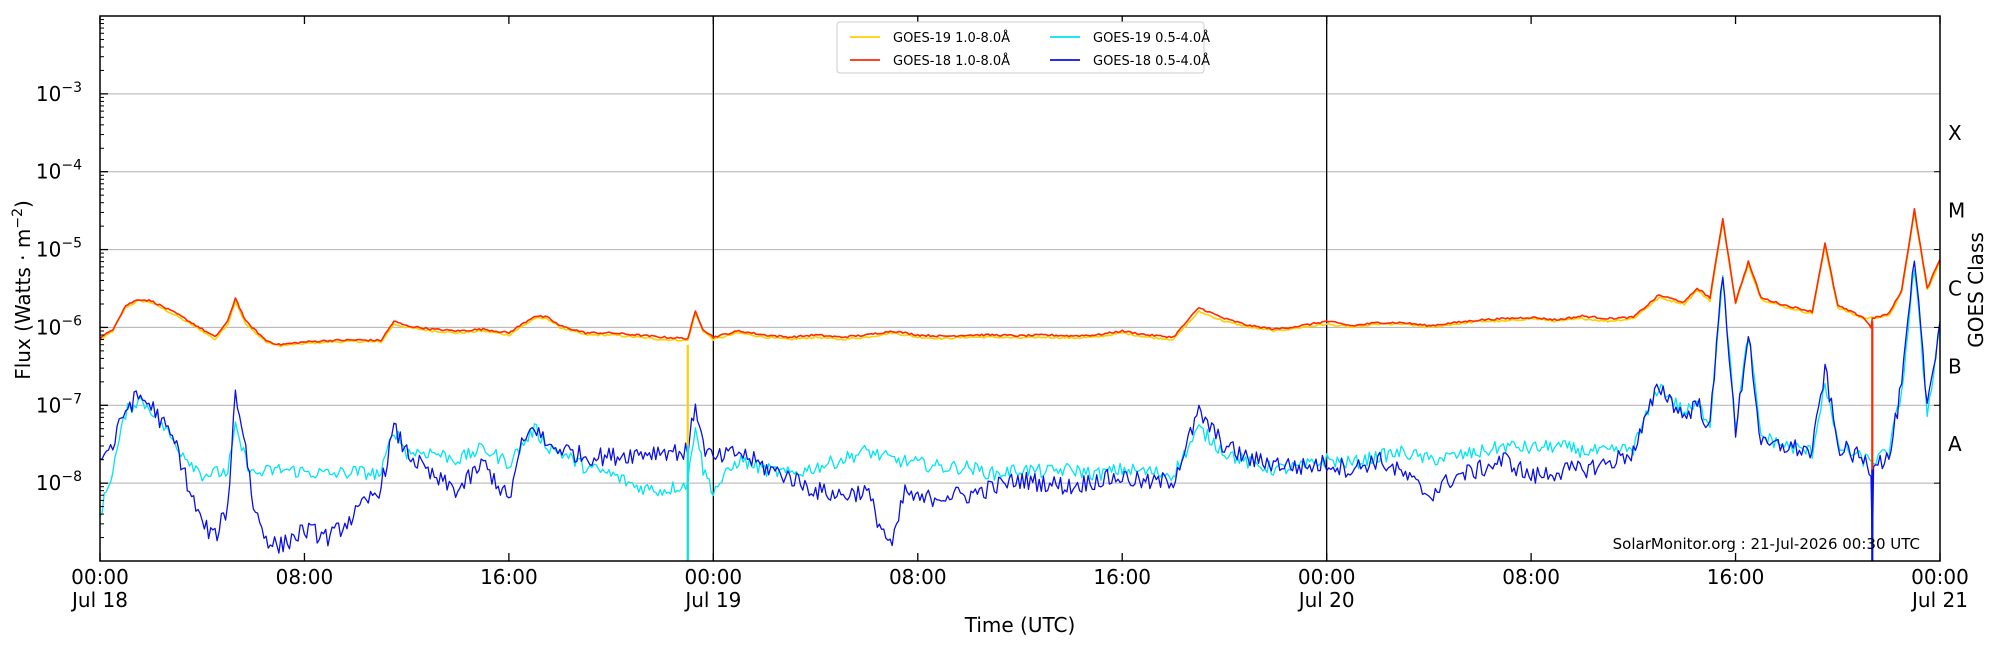 The height and width of the screenshot is (650, 2000). I want to click on x-tick-date-label: Jul 18, so click(99, 600).